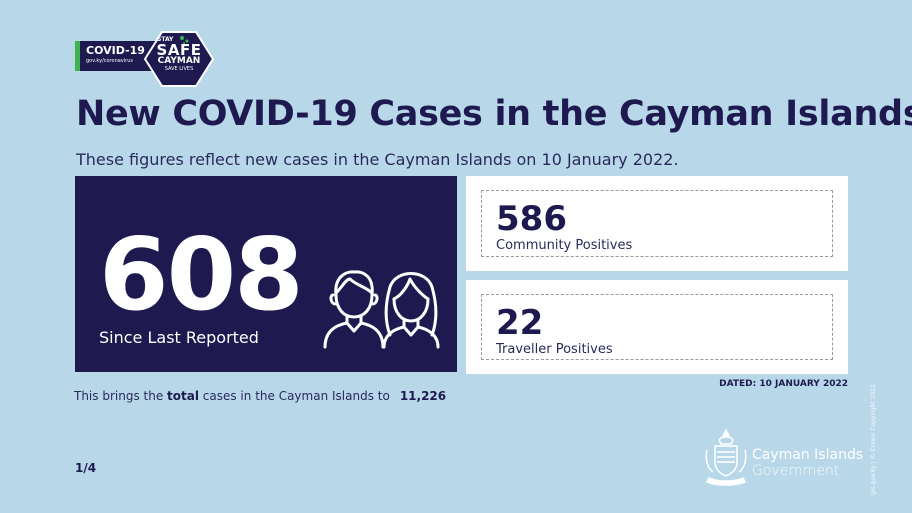 The image size is (912, 513). Describe the element at coordinates (423, 396) in the screenshot. I see `total-cases-value: 11,226` at that location.